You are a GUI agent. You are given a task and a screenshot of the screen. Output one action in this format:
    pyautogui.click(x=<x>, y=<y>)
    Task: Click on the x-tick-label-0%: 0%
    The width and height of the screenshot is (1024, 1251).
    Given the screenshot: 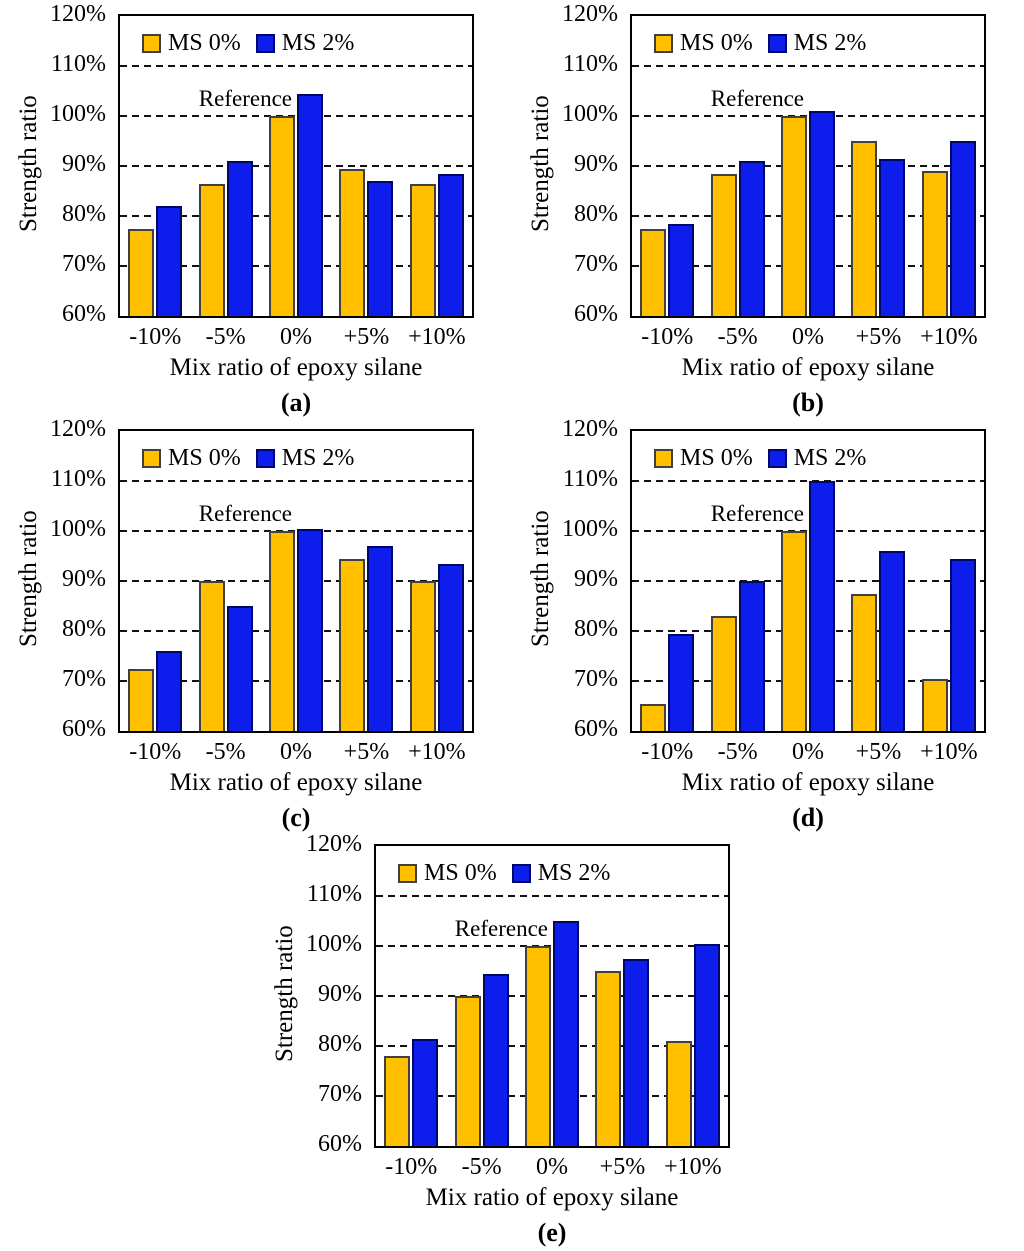 What is the action you would take?
    pyautogui.click(x=552, y=1167)
    